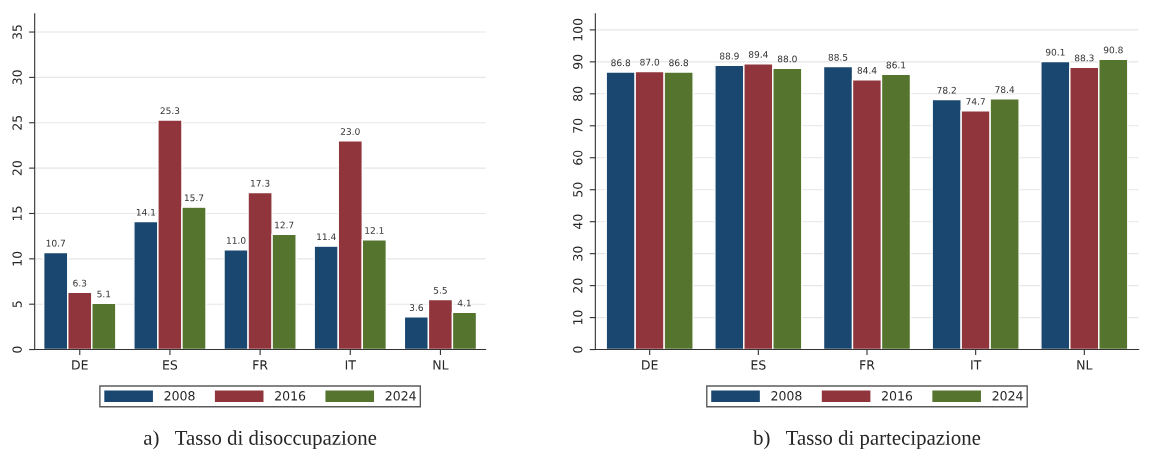 This screenshot has width=1156, height=463. What do you see at coordinates (80, 283) in the screenshot?
I see `data-label: 6.3` at bounding box center [80, 283].